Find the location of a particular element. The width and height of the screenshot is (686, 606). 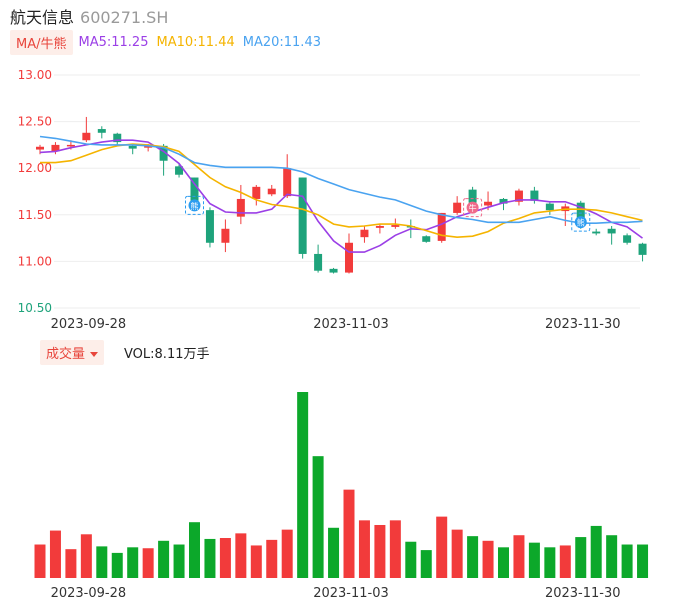

ma5-legend: MA5:11.25 is located at coordinates (113, 42).